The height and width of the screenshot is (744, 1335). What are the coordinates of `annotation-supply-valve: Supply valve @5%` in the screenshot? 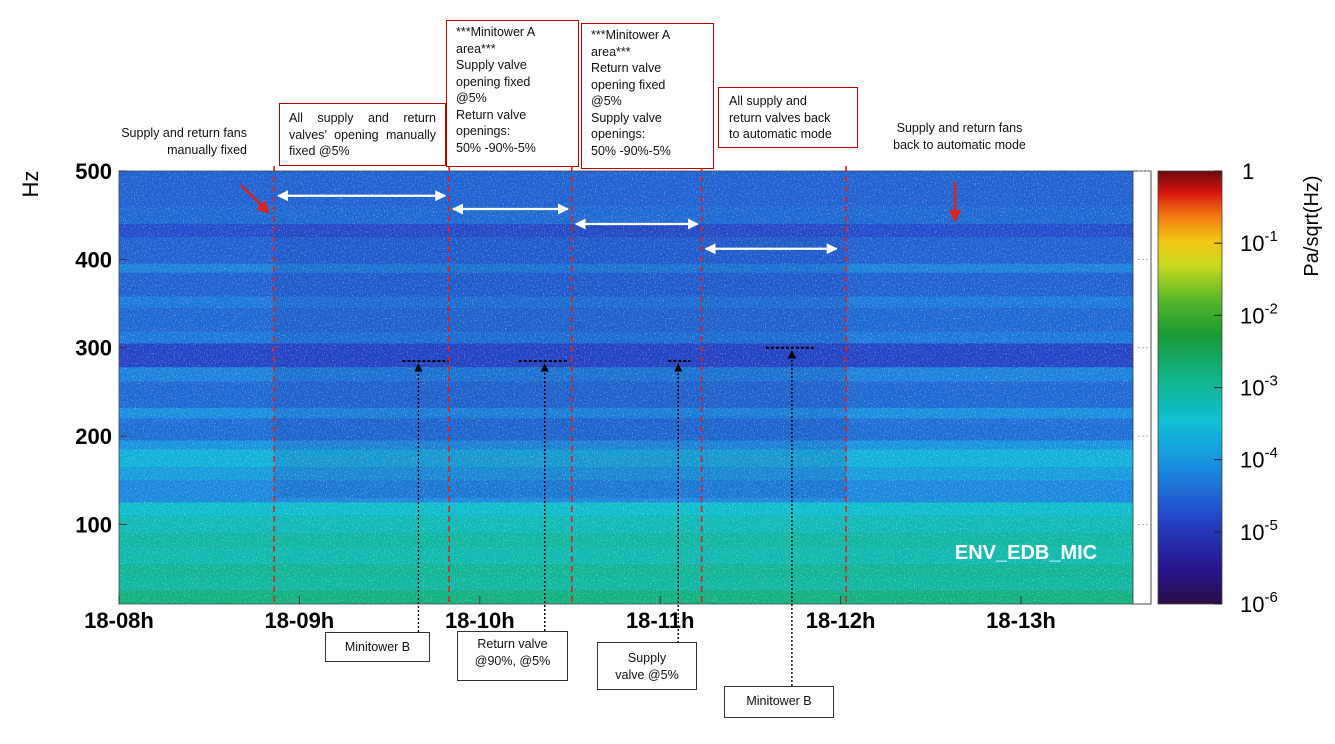 It's located at (647, 666).